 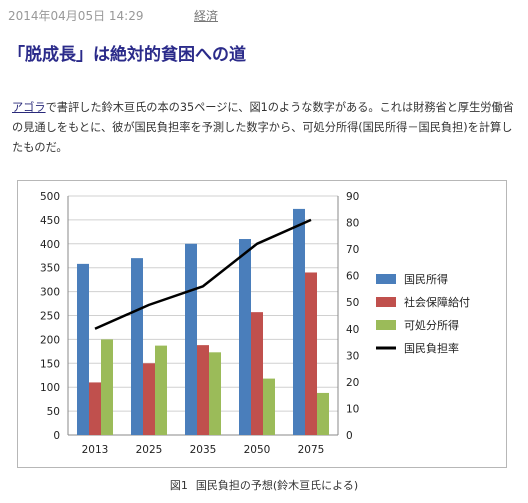 I want to click on y-tick-label: 200, so click(x=50, y=340).